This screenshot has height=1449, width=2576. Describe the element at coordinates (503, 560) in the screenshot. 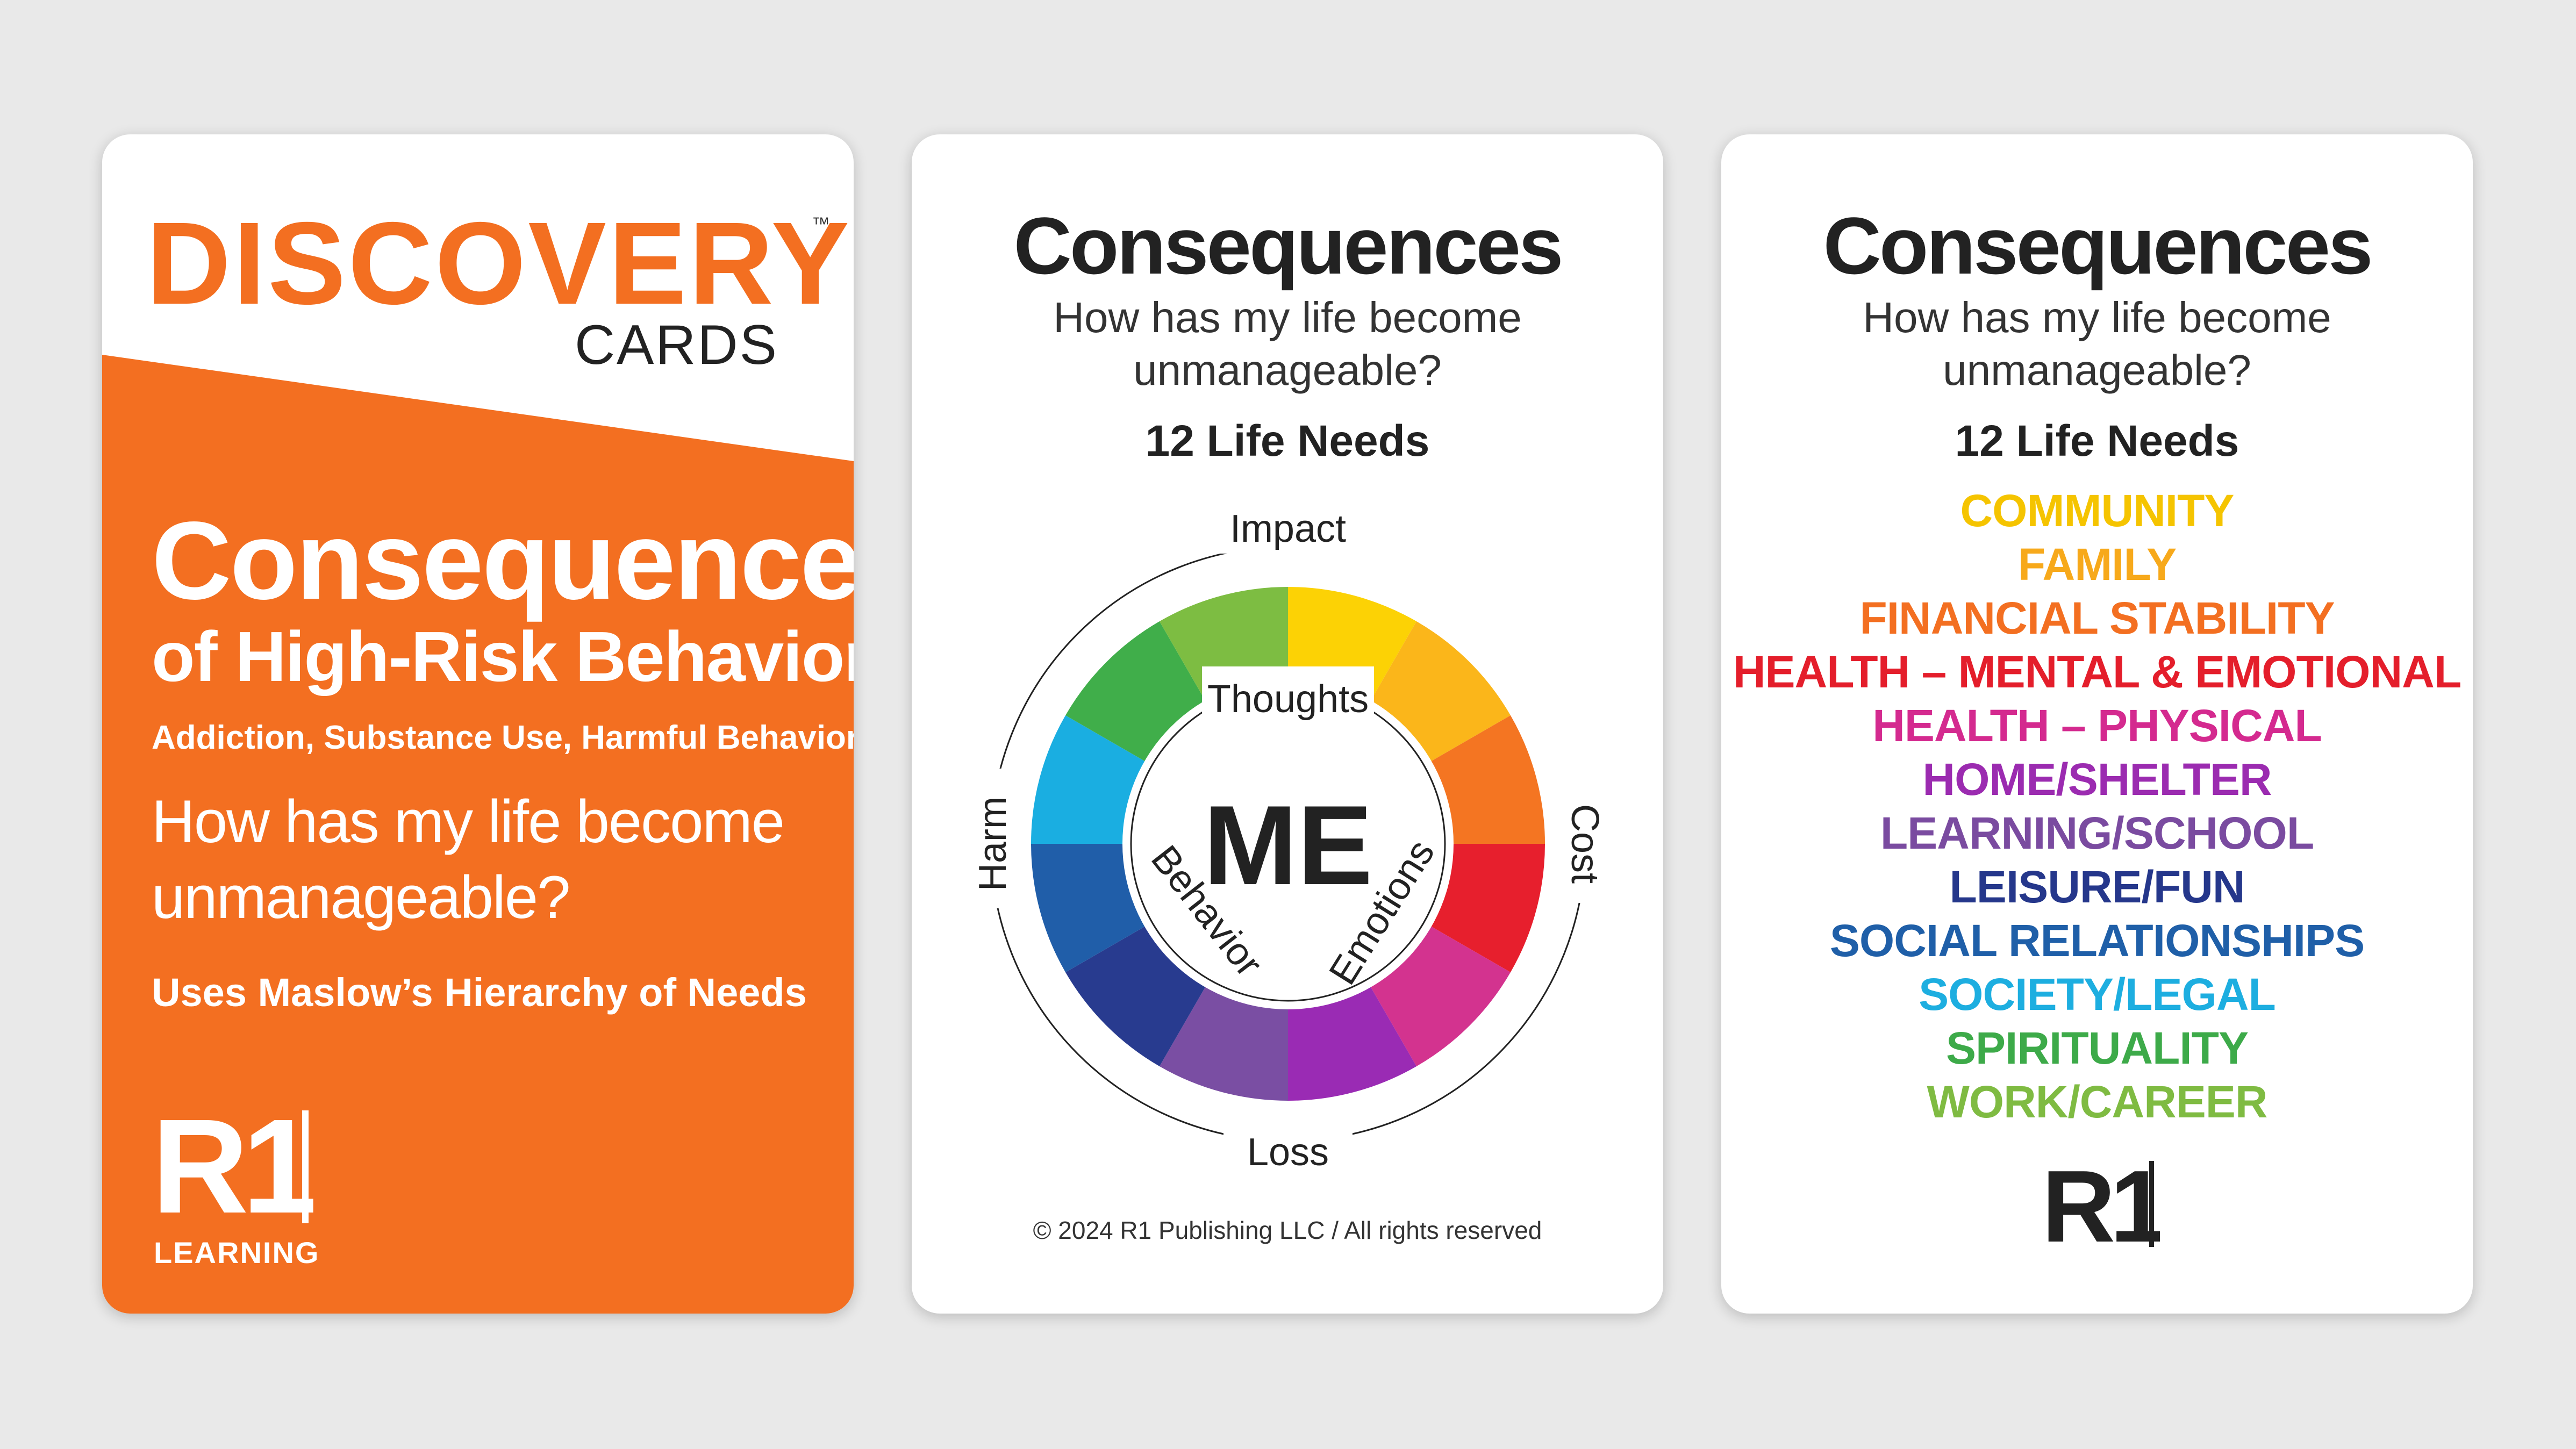

I see `cover-title: Consequences` at that location.